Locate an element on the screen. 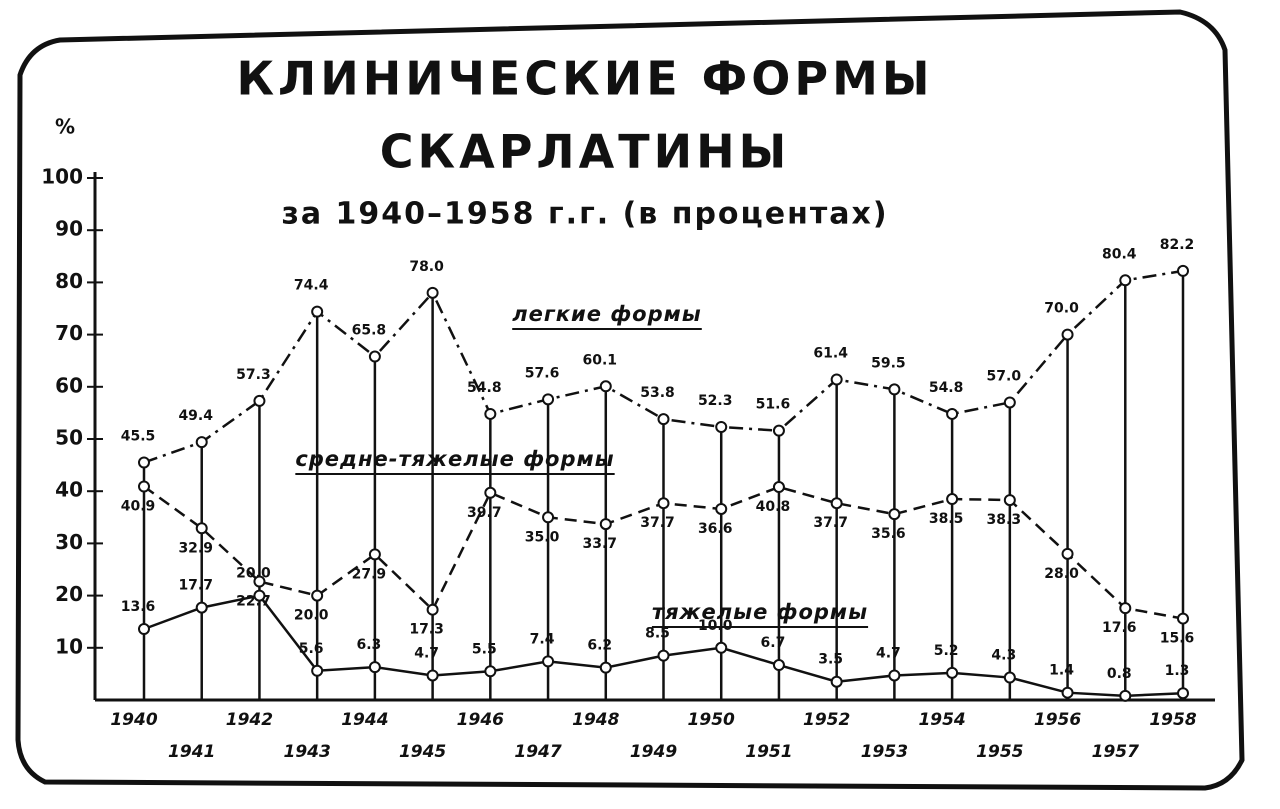 This screenshot has height=809, width=1280. value-label: 28.0 is located at coordinates (1061, 574).